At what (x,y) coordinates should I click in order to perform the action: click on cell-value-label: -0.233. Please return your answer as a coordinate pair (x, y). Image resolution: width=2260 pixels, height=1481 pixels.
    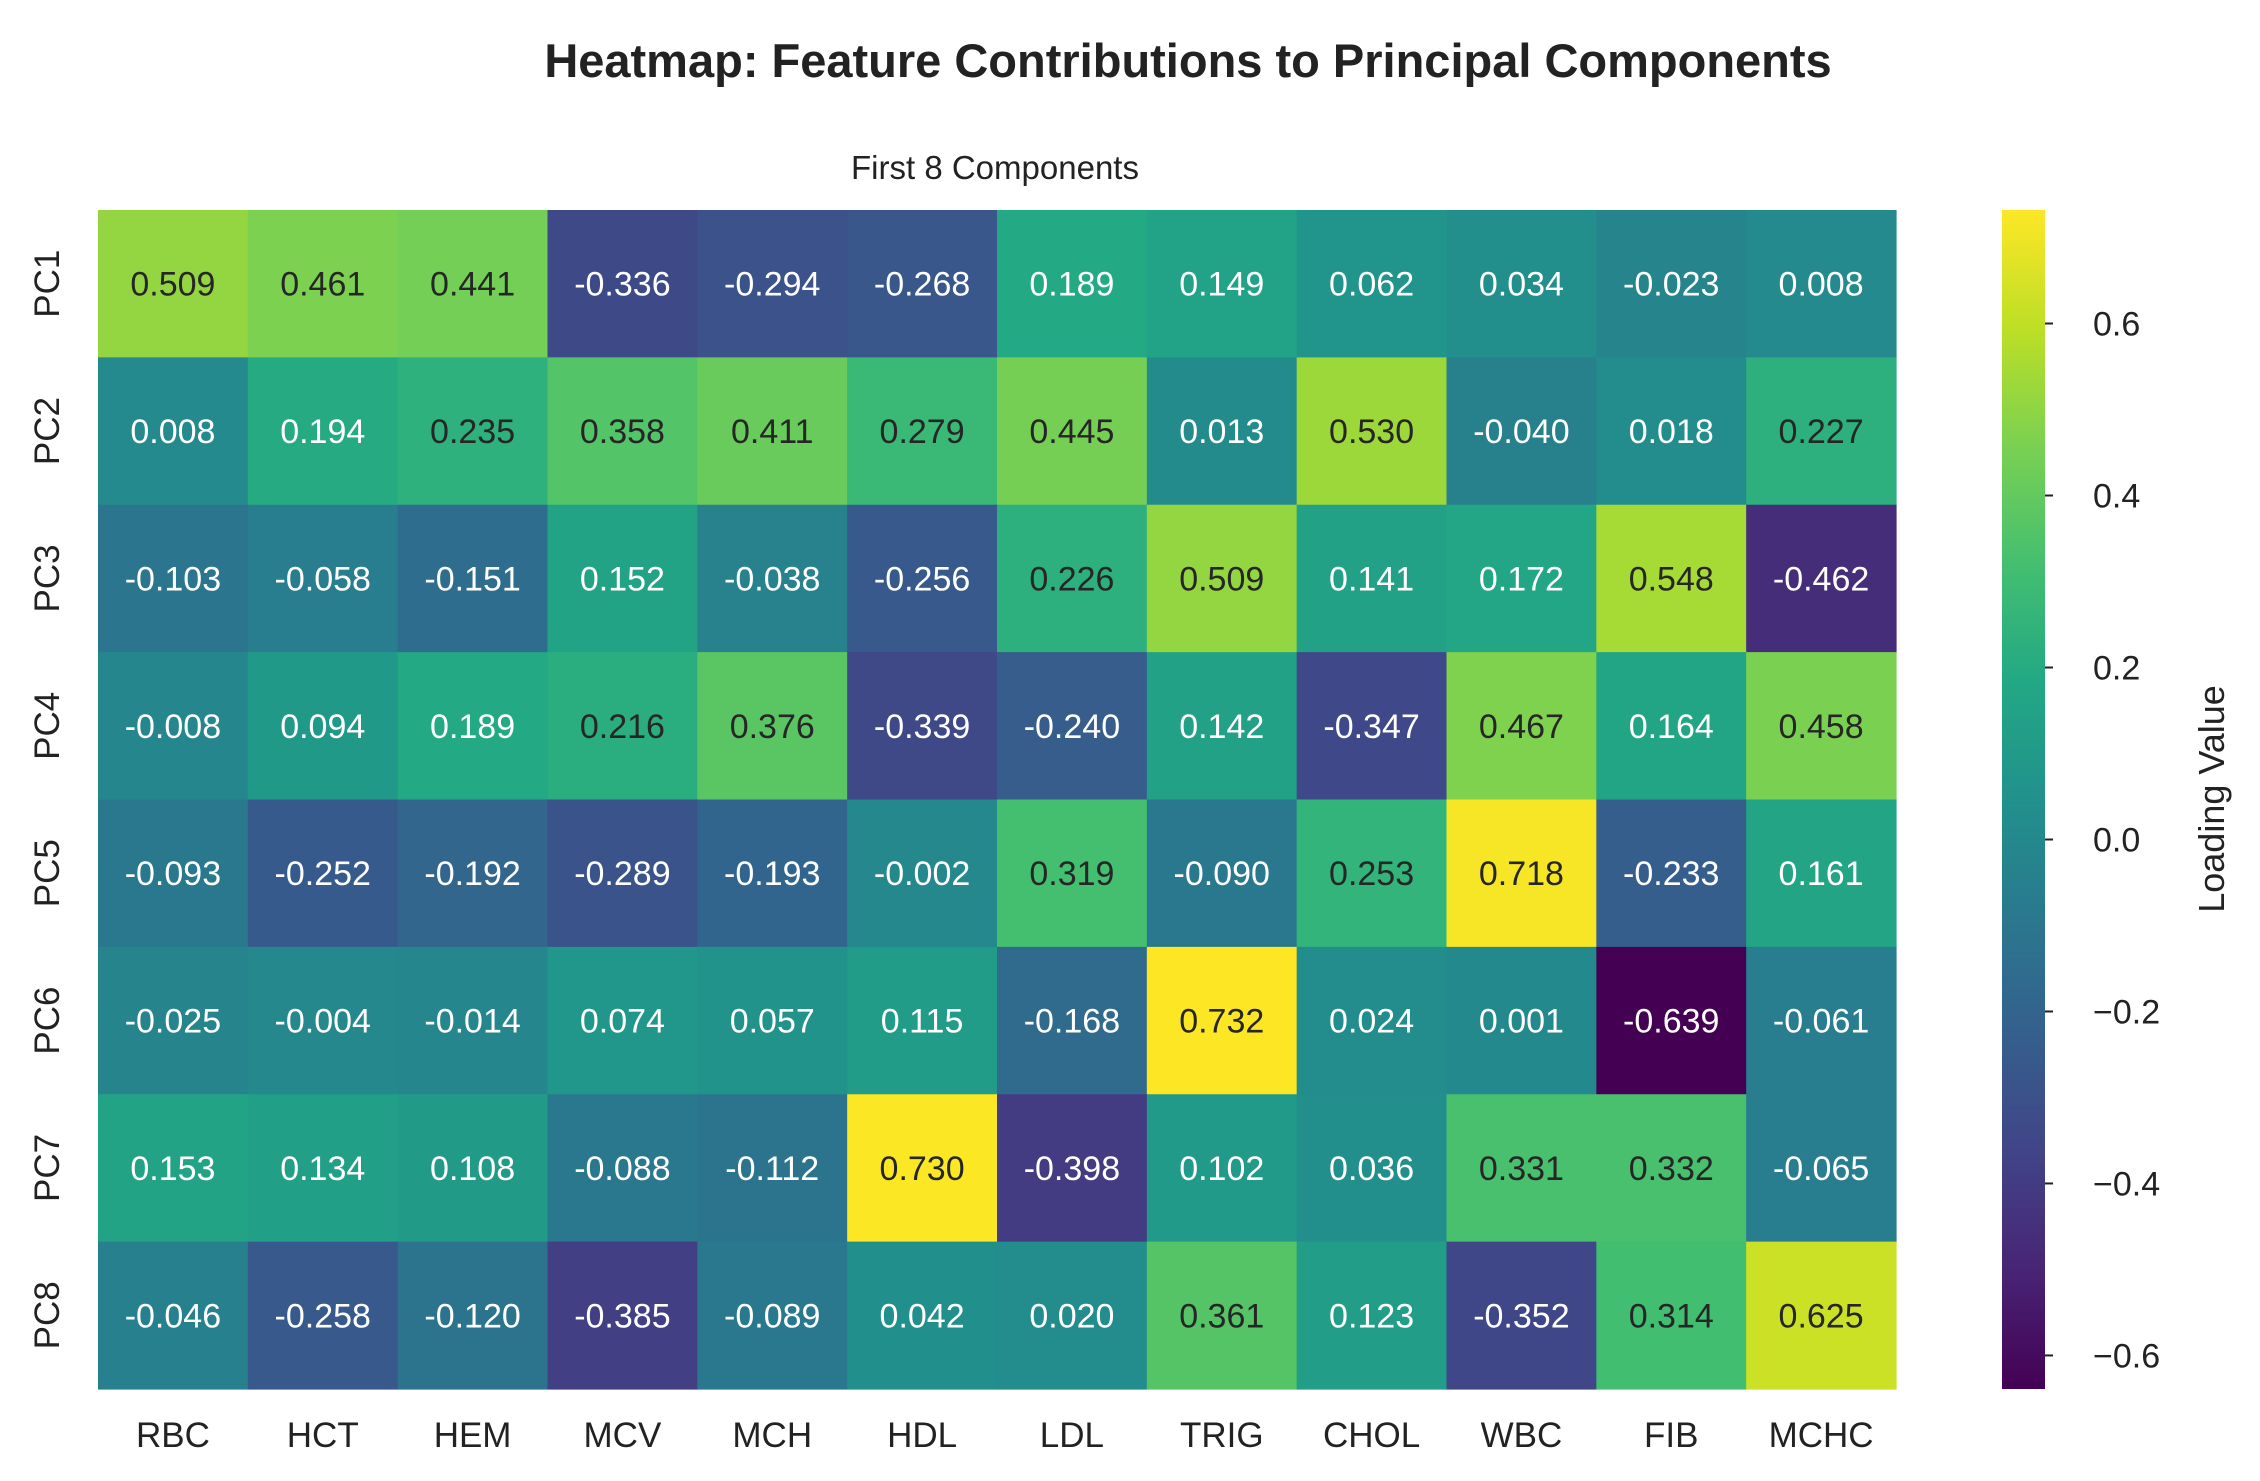
    Looking at the image, I should click on (1671, 874).